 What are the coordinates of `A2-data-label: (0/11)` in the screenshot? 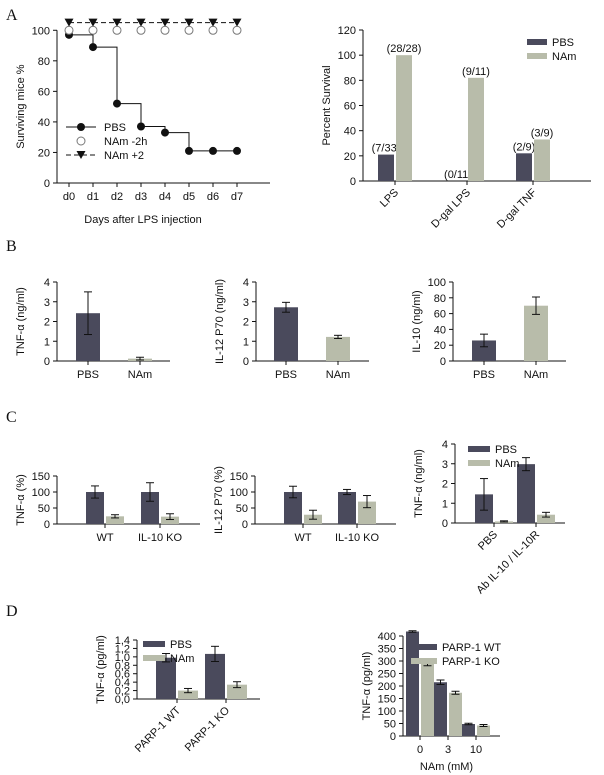 It's located at (458, 175).